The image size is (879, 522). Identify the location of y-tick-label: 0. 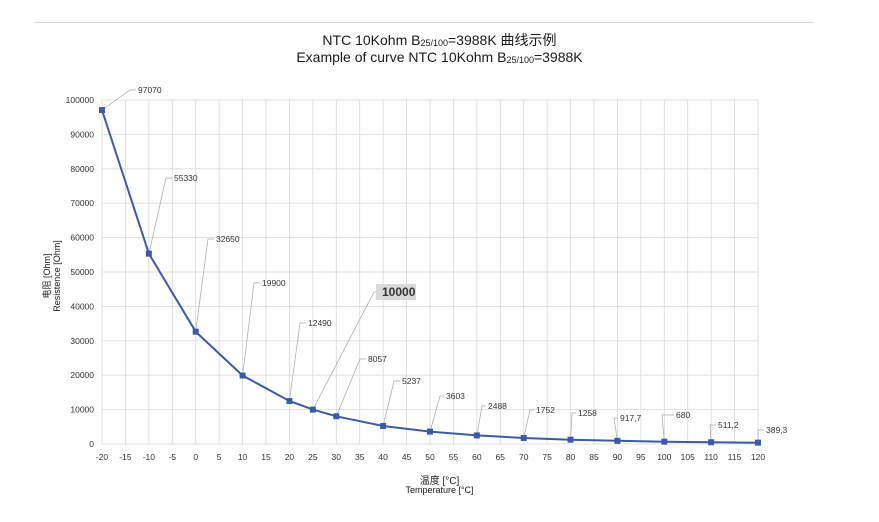
(91, 444).